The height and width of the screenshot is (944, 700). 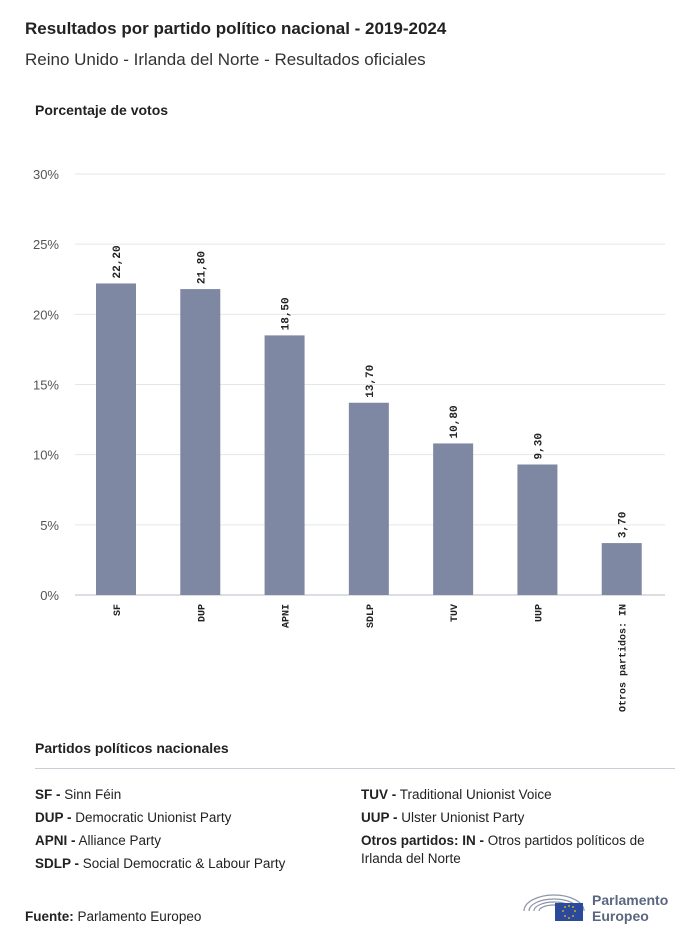 I want to click on logo-line1: Parlamento, so click(x=630, y=900).